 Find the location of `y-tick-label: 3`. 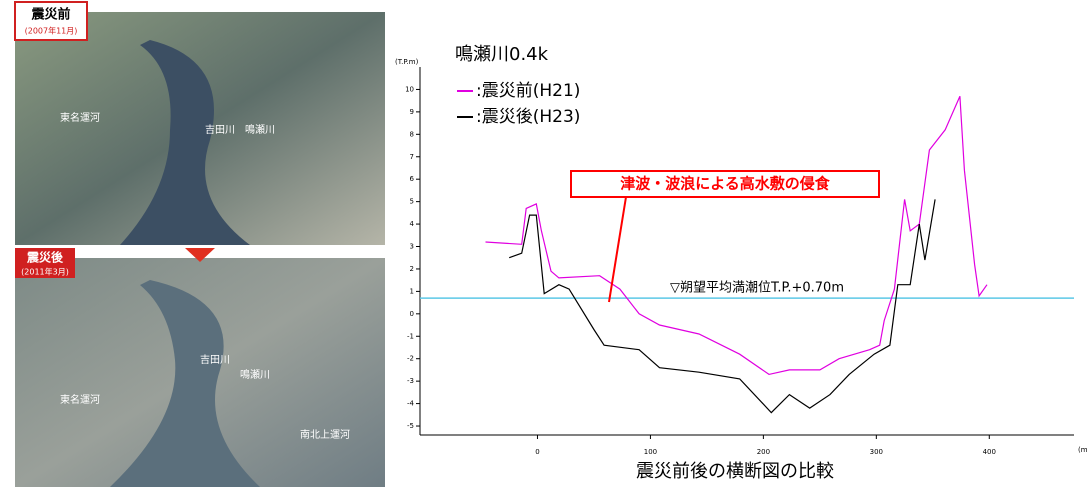

y-tick-label: 3 is located at coordinates (412, 247).